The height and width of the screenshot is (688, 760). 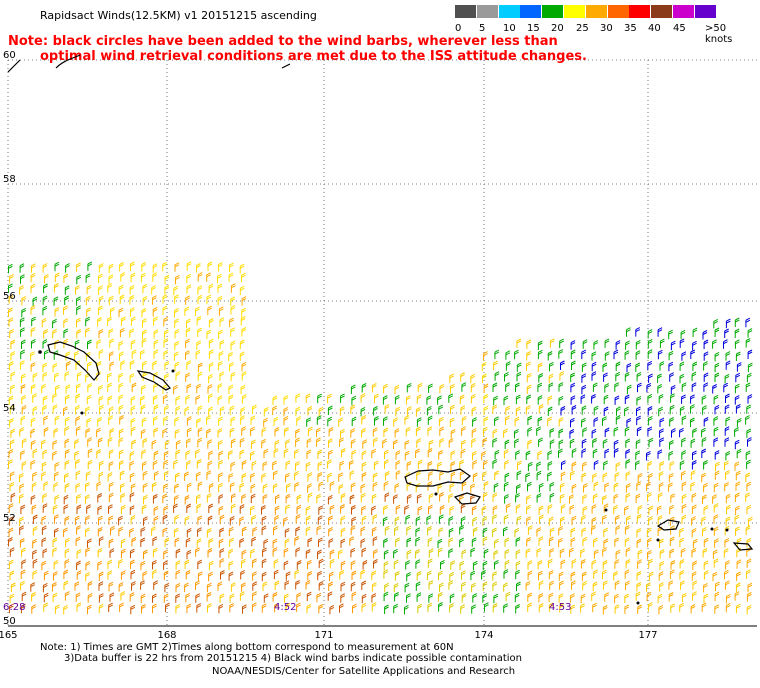 I want to click on legend-label: 30, so click(x=606, y=28).